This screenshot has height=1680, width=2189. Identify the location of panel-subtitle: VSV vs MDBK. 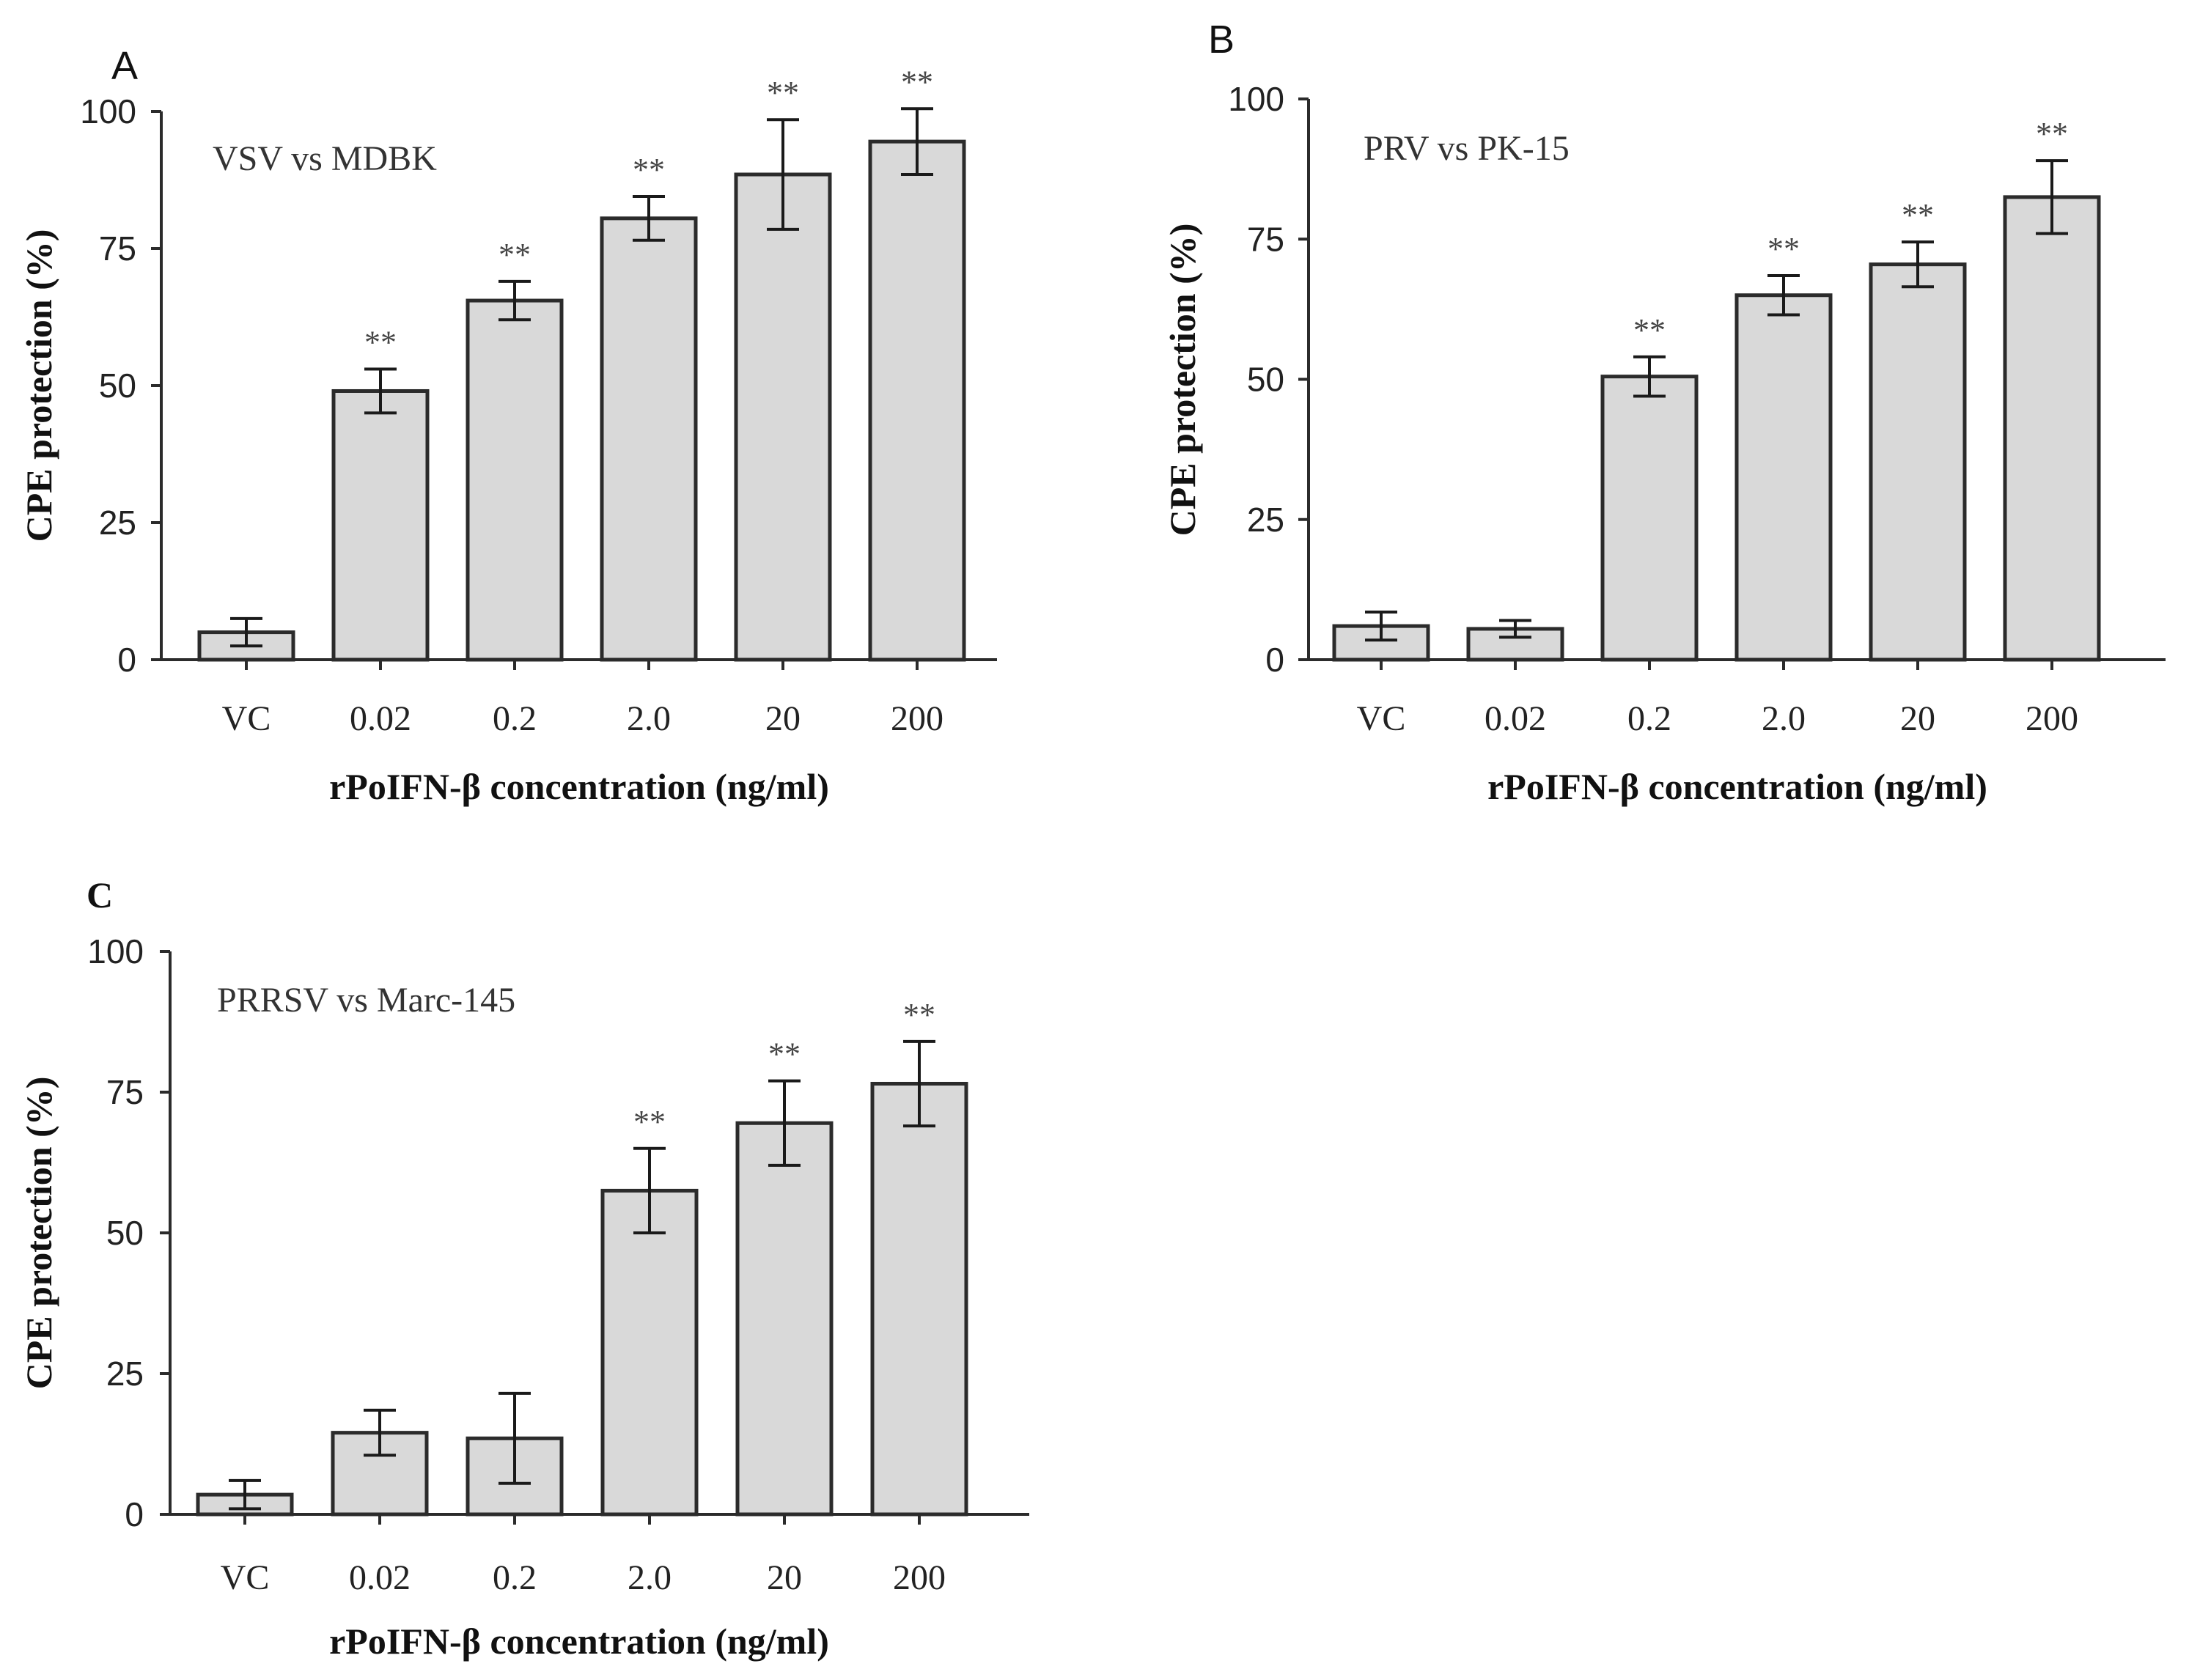
(325, 158).